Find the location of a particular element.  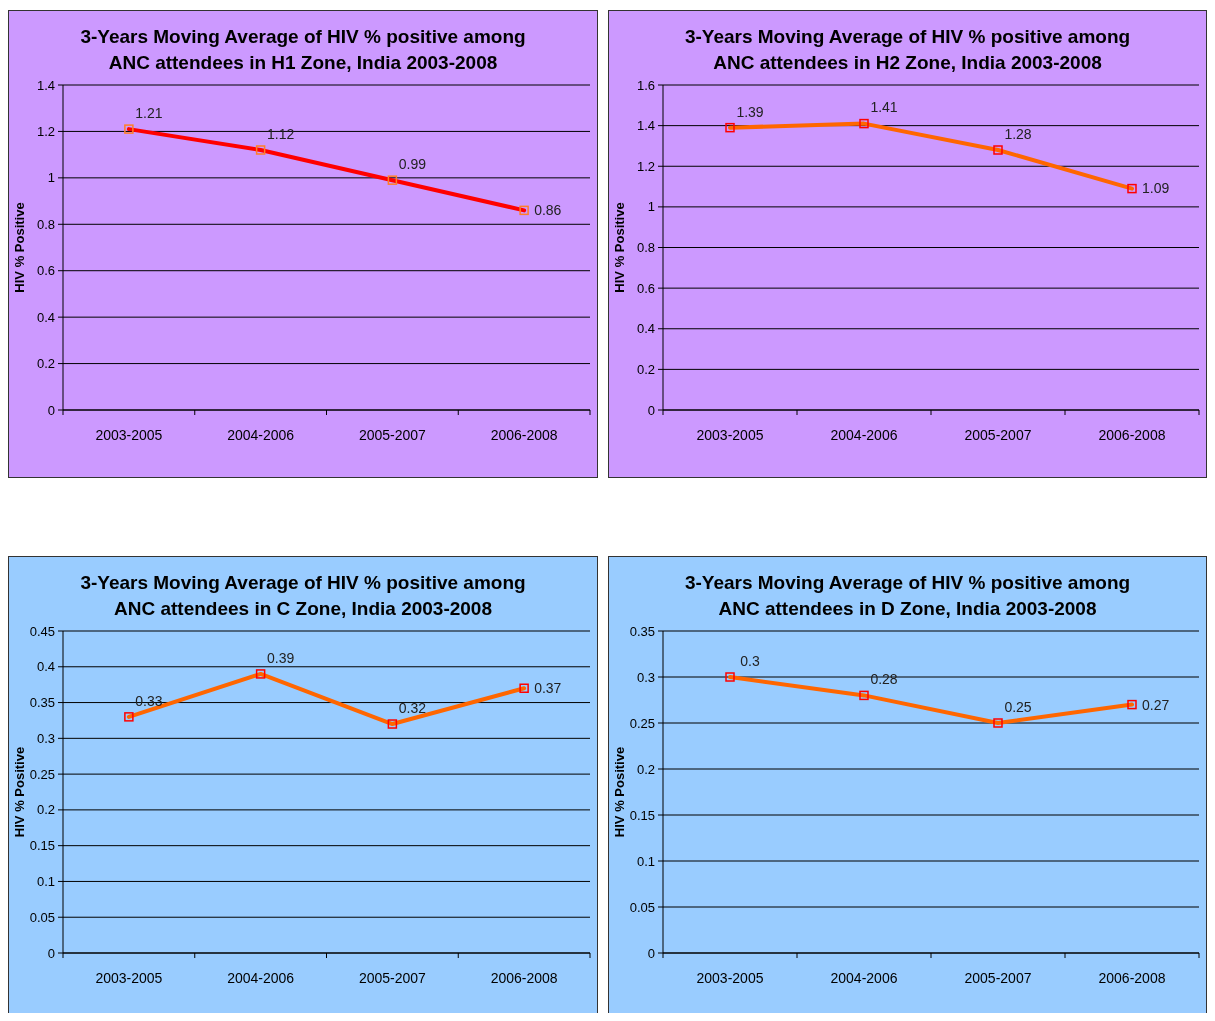

data-label: 0.39 is located at coordinates (281, 657).